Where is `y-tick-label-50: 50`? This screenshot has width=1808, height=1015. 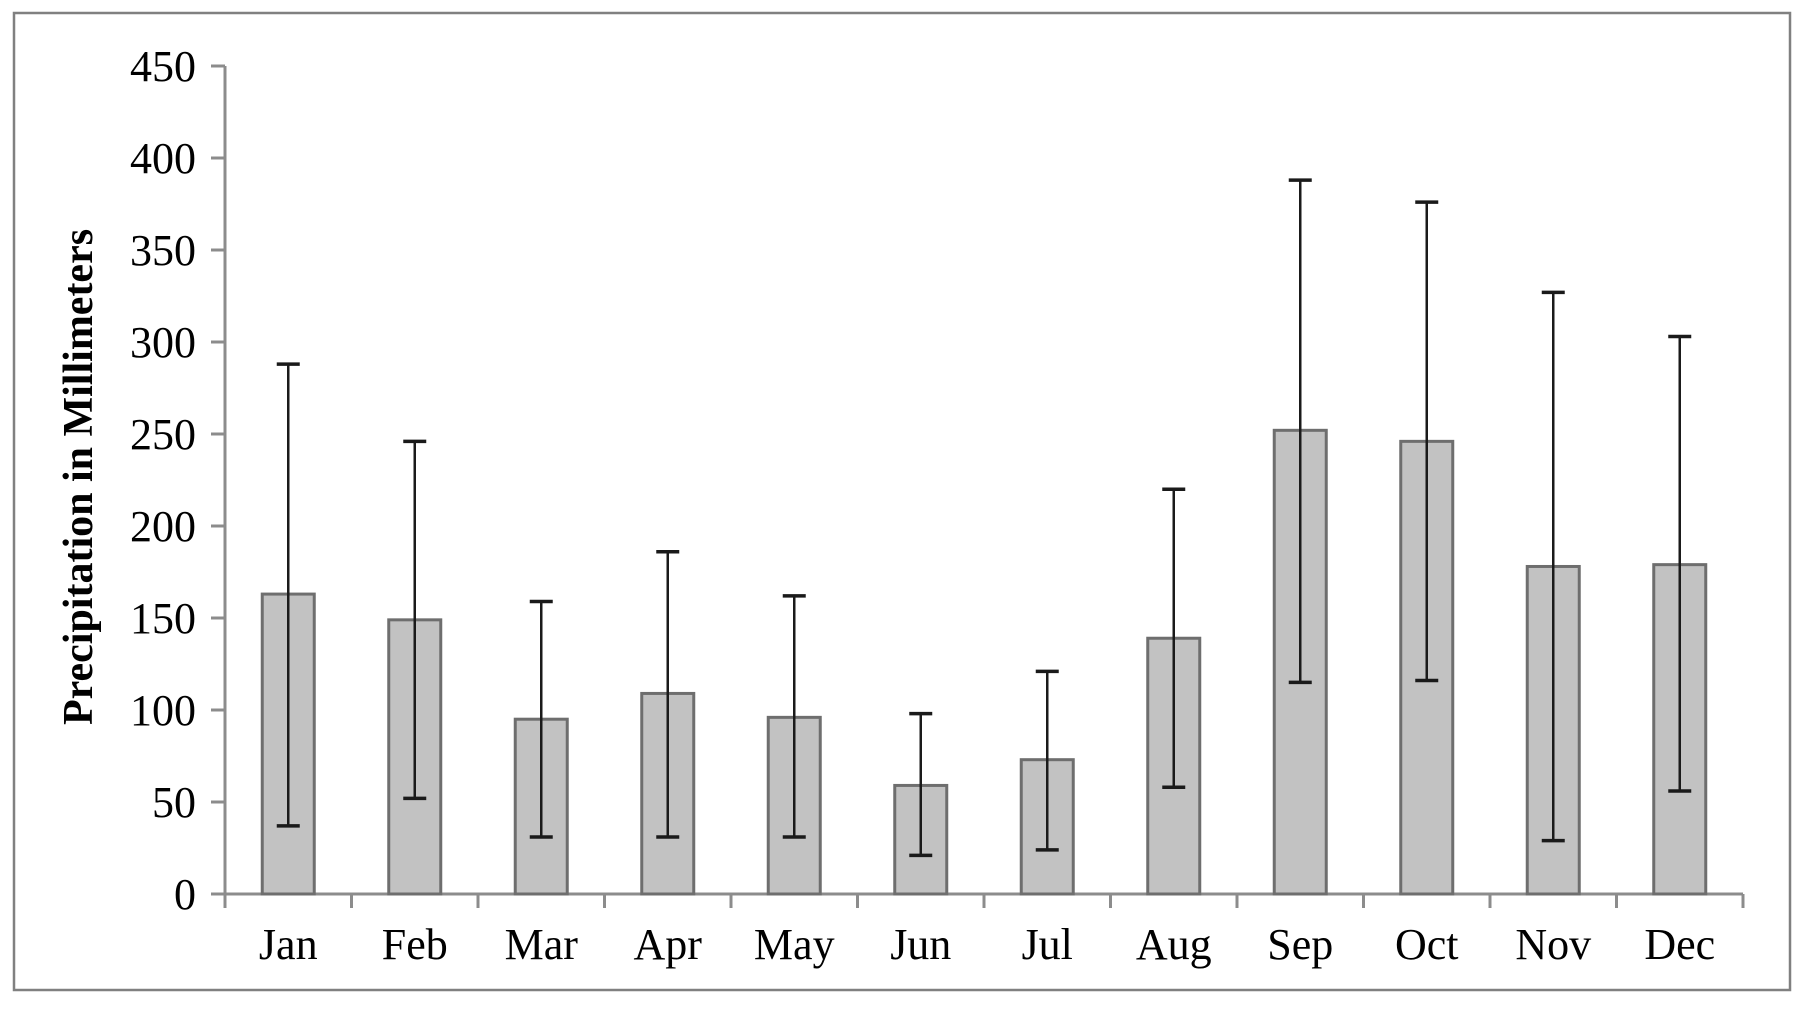
y-tick-label-50: 50 is located at coordinates (174, 802).